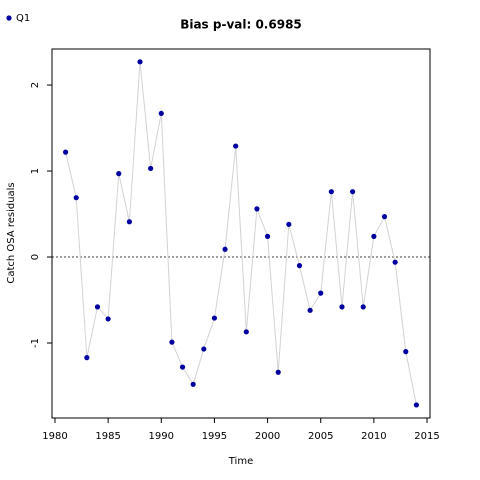 The height and width of the screenshot is (480, 480). Describe the element at coordinates (35, 257) in the screenshot. I see `y-tick-label: 0` at that location.